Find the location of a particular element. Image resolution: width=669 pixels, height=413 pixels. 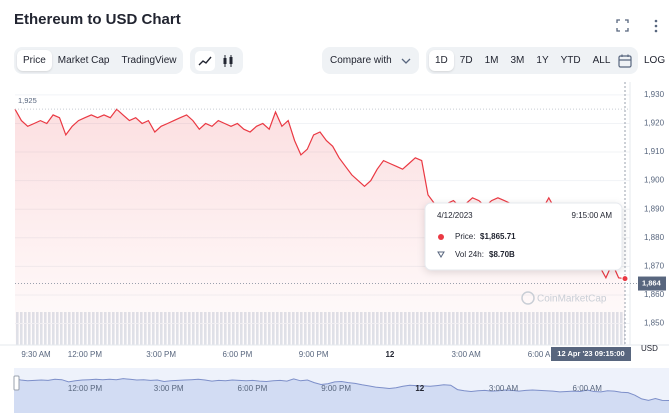

tab-button: 3M is located at coordinates (517, 60).